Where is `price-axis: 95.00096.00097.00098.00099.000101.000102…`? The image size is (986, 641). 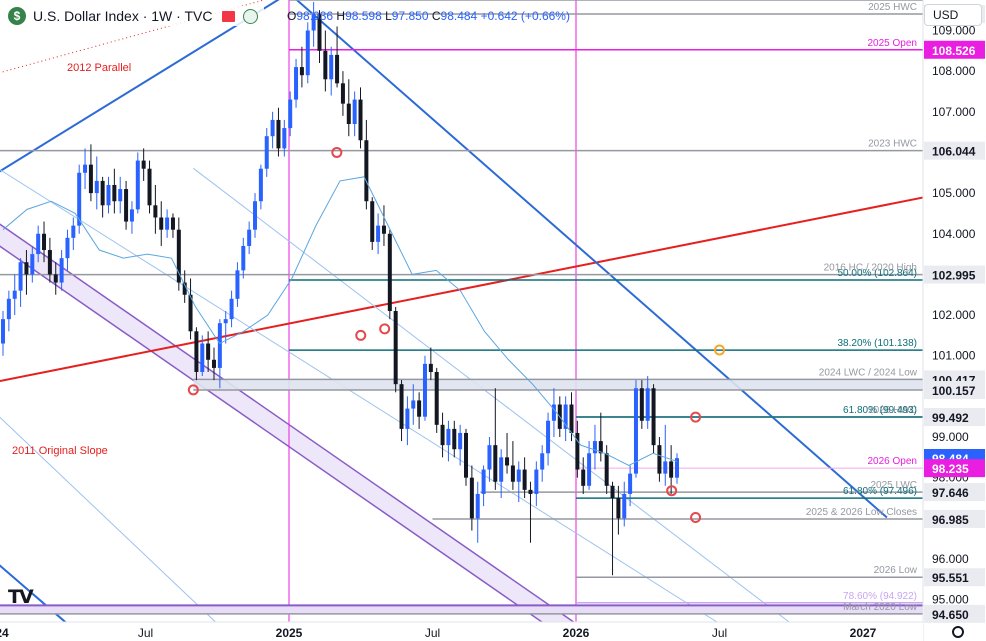
price-axis: 95.00096.00097.00098.00099.000101.000102… is located at coordinates (954, 320).